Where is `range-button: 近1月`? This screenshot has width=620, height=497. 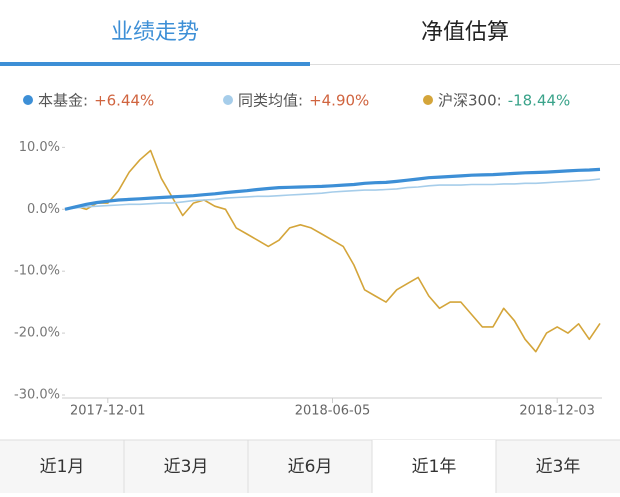
range-button: 近1月 is located at coordinates (62, 467).